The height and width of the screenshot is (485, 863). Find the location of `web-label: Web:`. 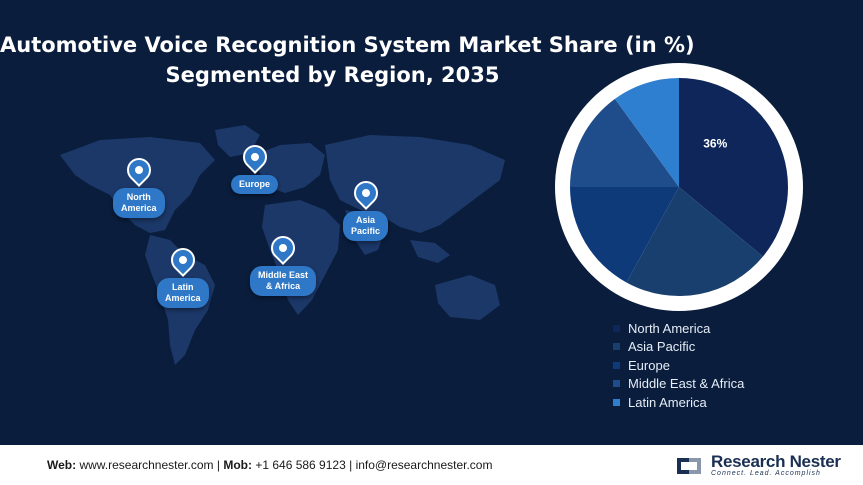

web-label: Web: is located at coordinates (62, 465).